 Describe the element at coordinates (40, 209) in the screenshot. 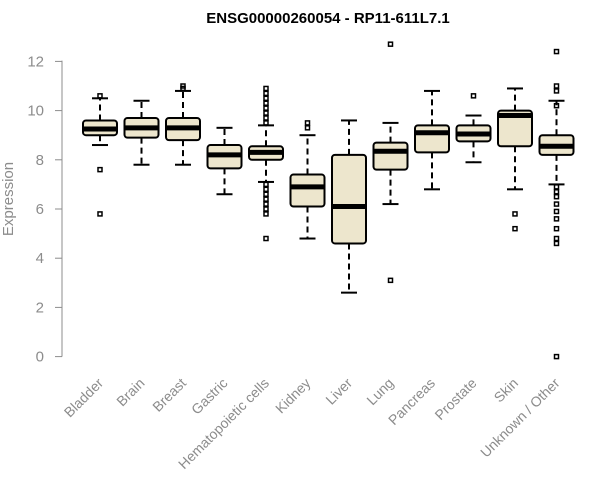

I see `y-tick-label-3: 6` at that location.